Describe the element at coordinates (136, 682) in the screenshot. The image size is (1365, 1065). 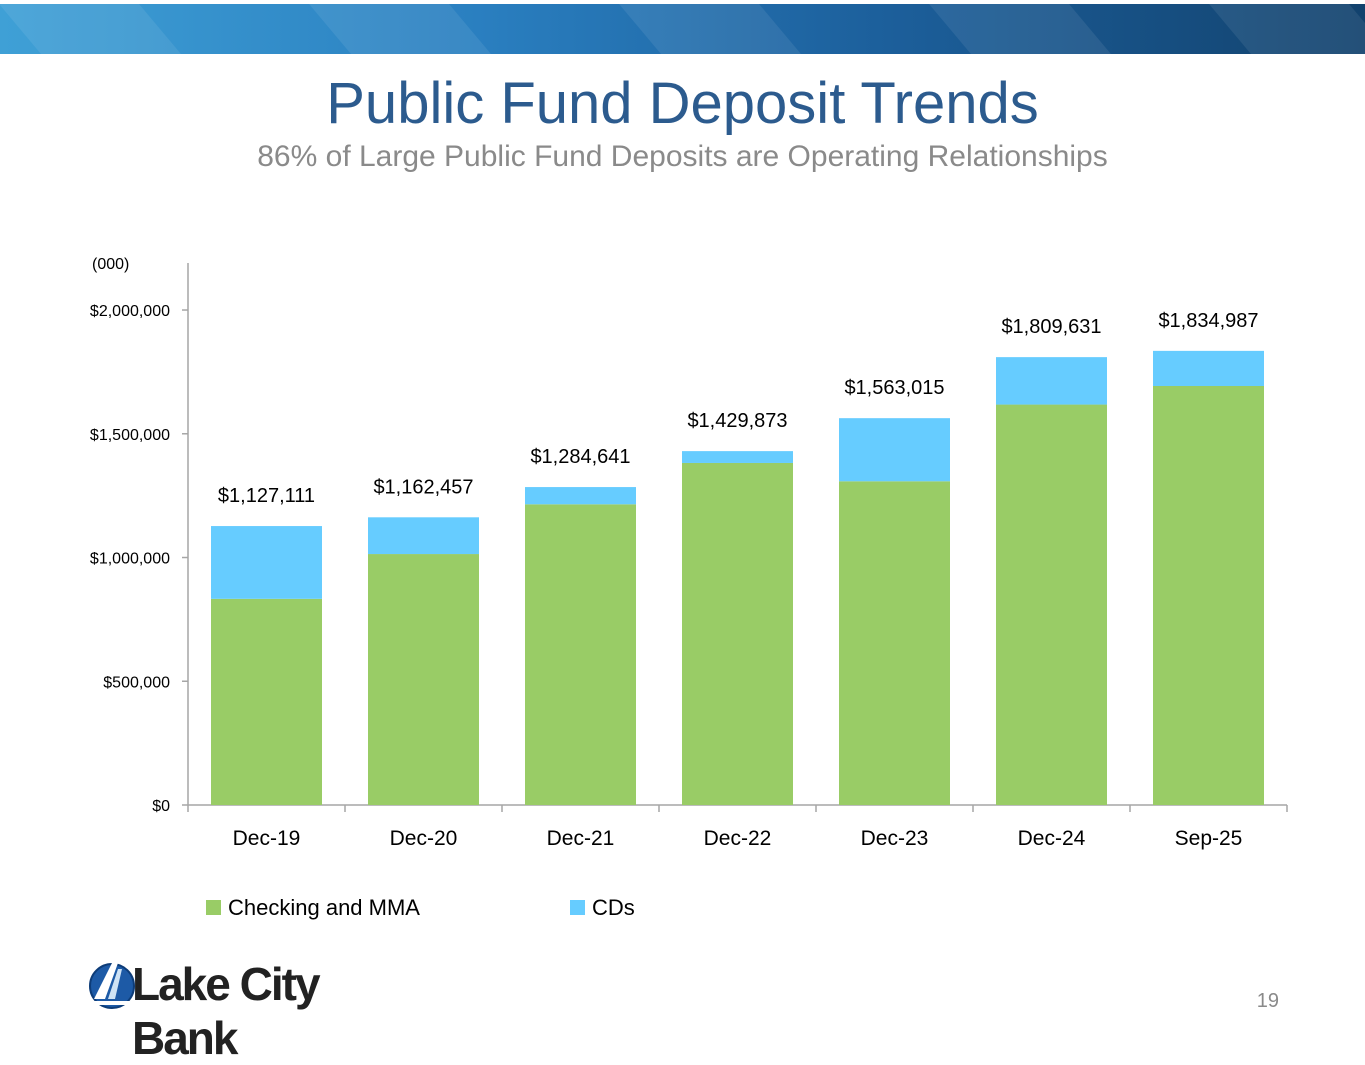
I see `y-tick-label: $500,000` at that location.